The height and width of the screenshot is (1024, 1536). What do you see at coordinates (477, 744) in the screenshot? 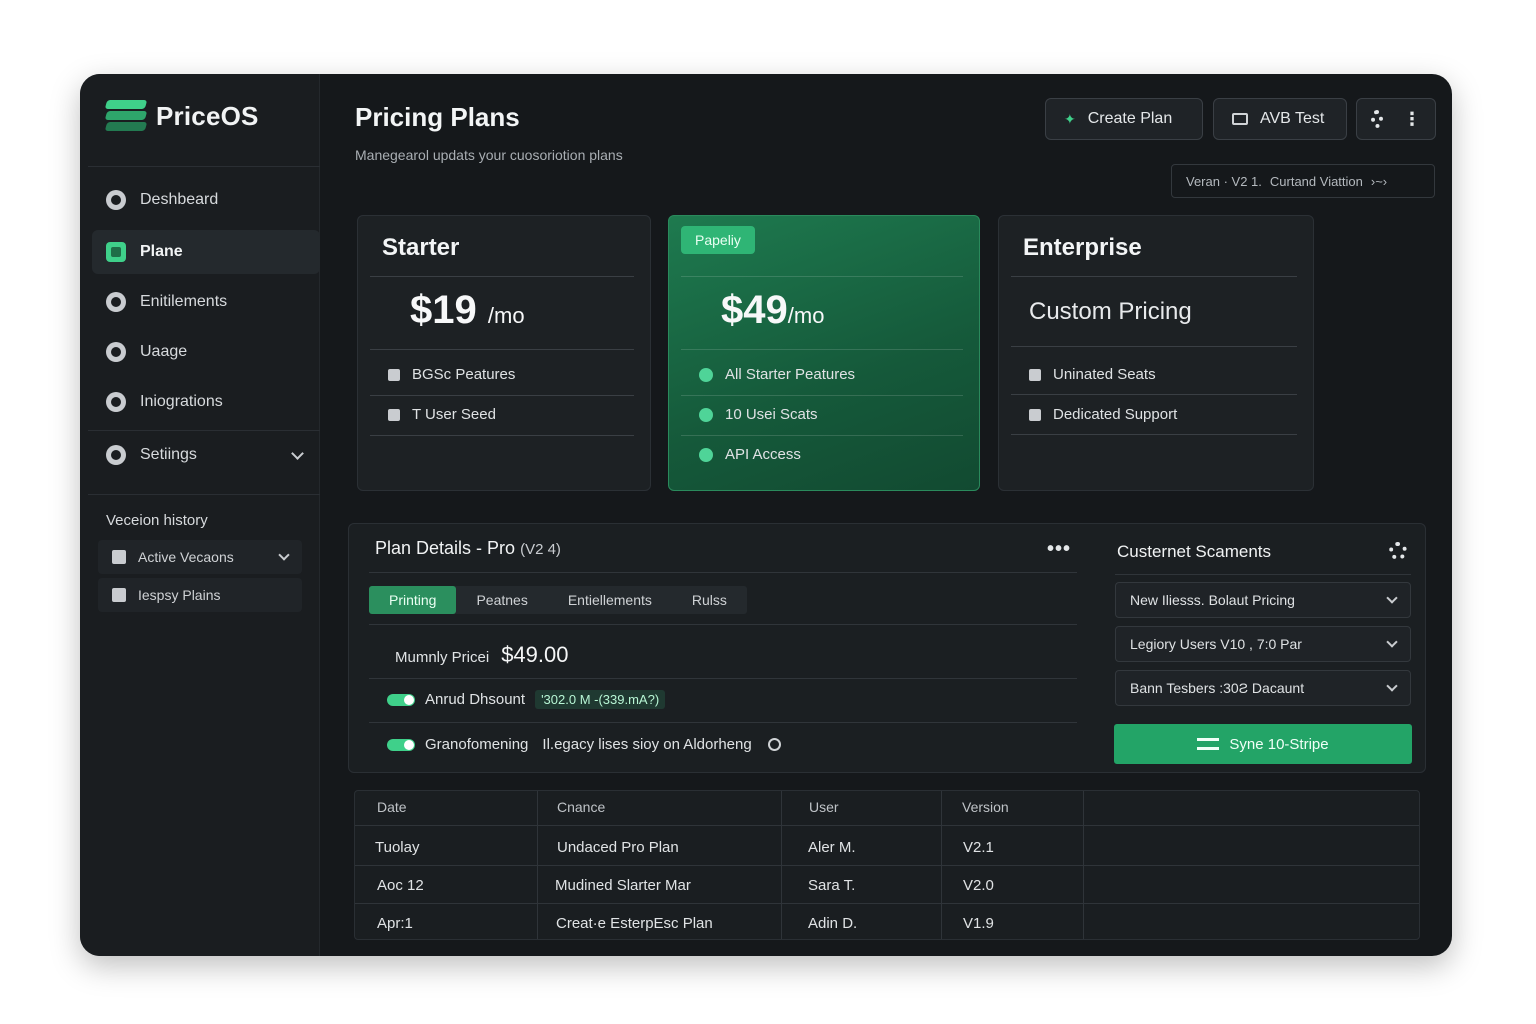
I see `grandfathering-label: Granofomening` at bounding box center [477, 744].